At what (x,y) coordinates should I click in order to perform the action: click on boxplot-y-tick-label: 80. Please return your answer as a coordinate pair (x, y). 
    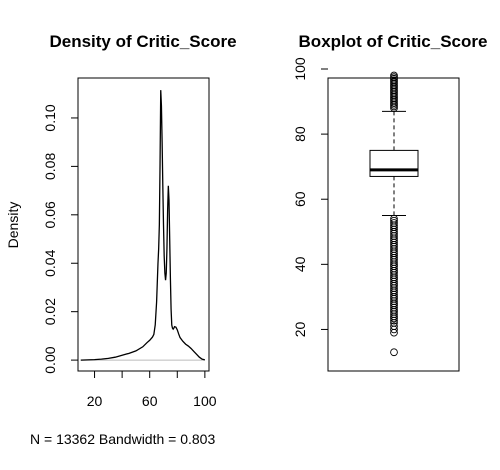
    Looking at the image, I should click on (300, 134).